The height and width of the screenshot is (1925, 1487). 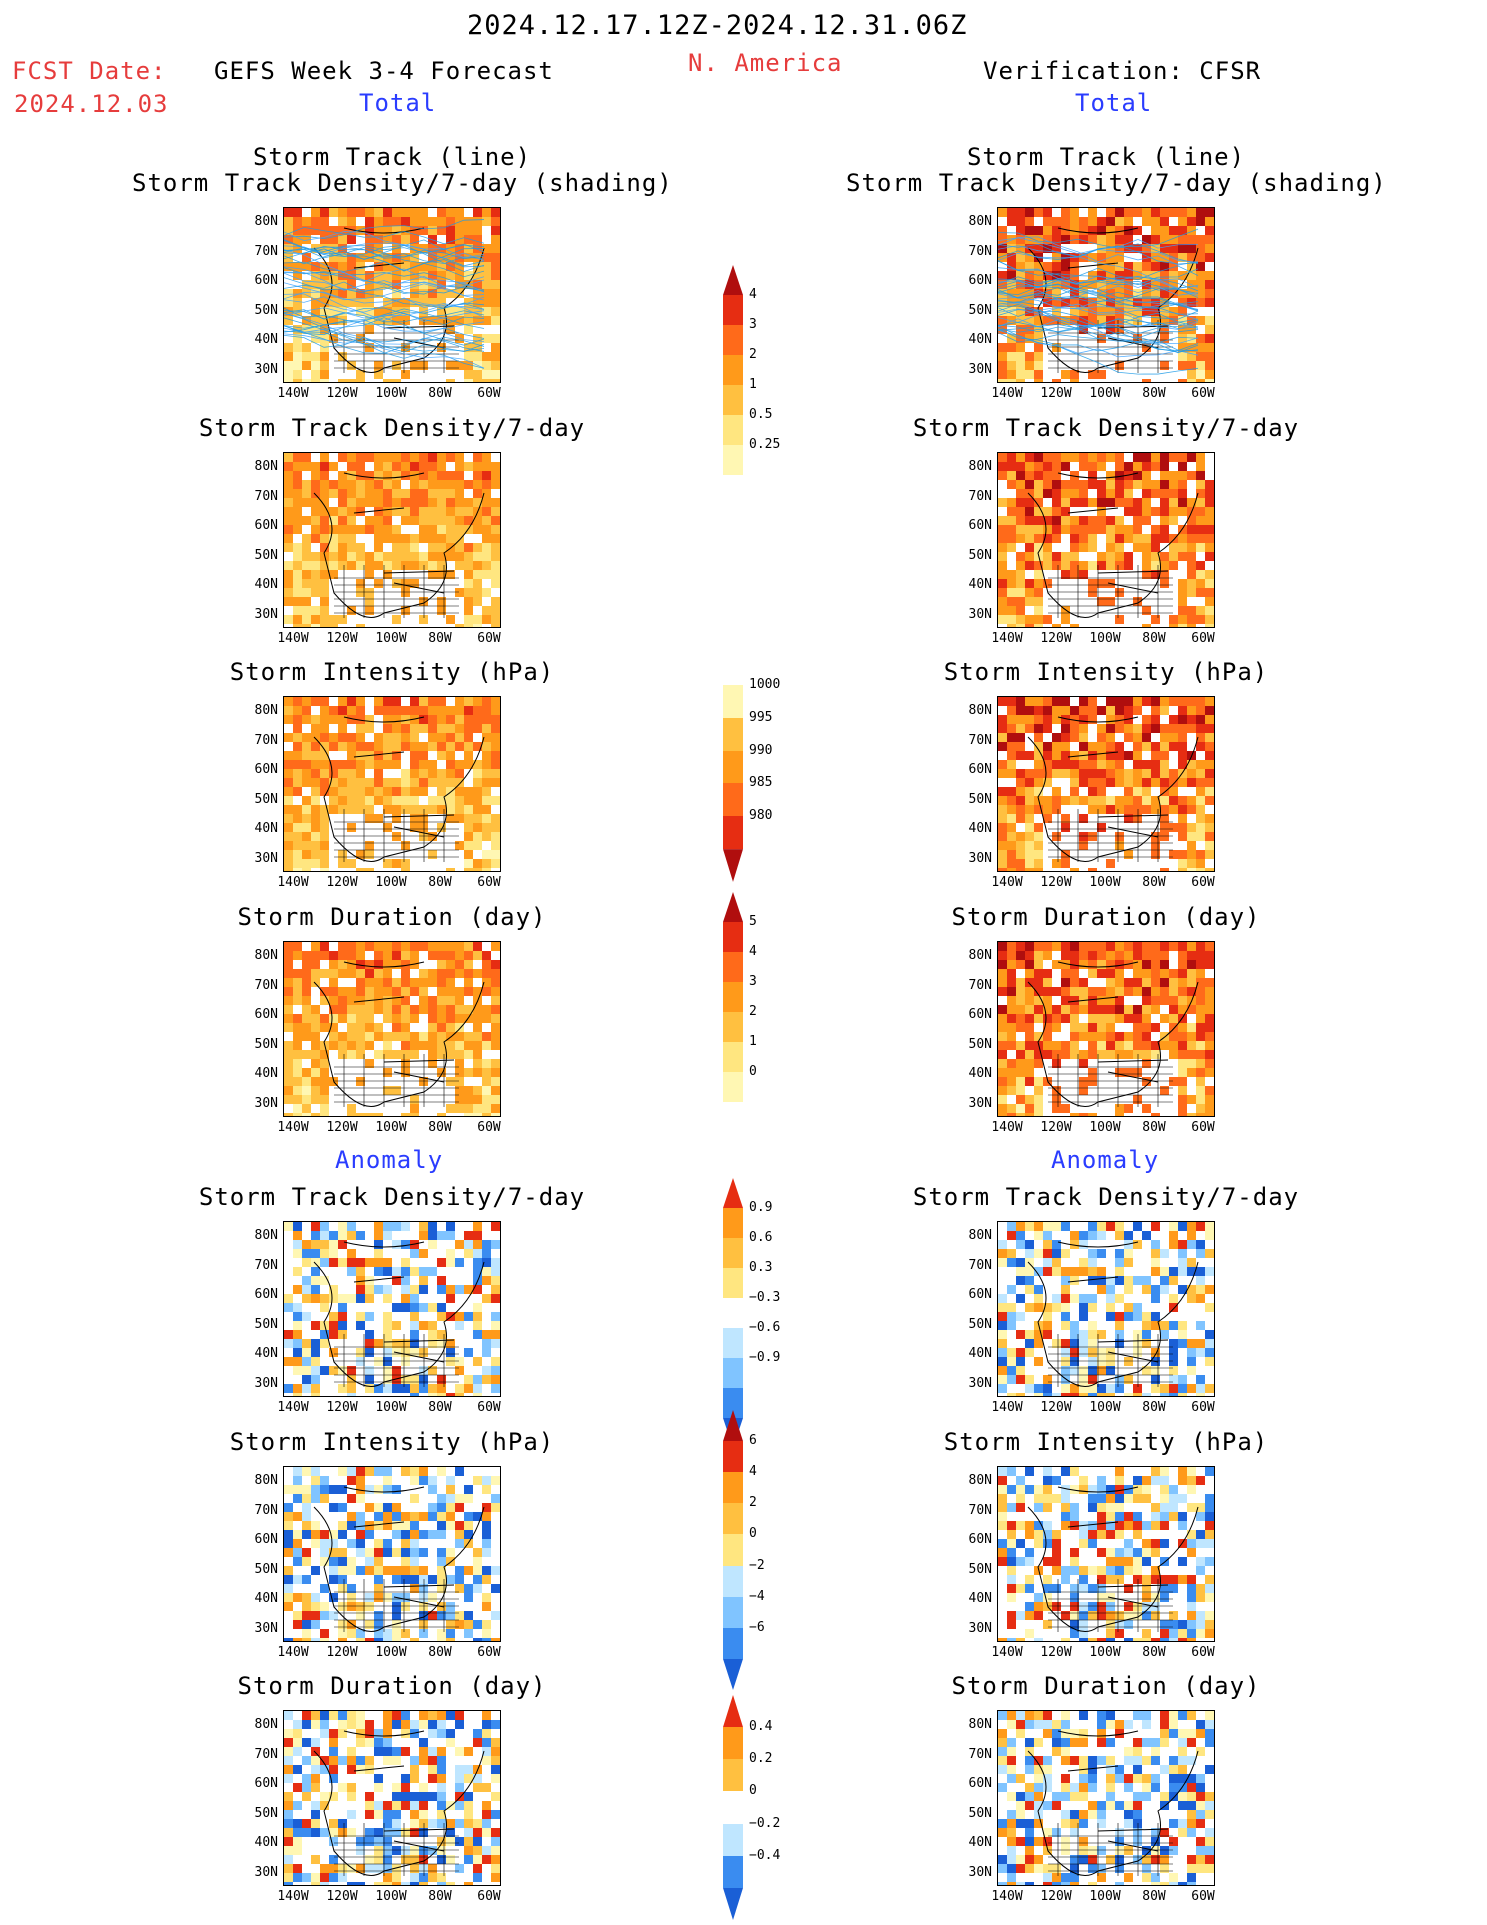 What do you see at coordinates (753, 921) in the screenshot?
I see `colorbar-tick-label: 5` at bounding box center [753, 921].